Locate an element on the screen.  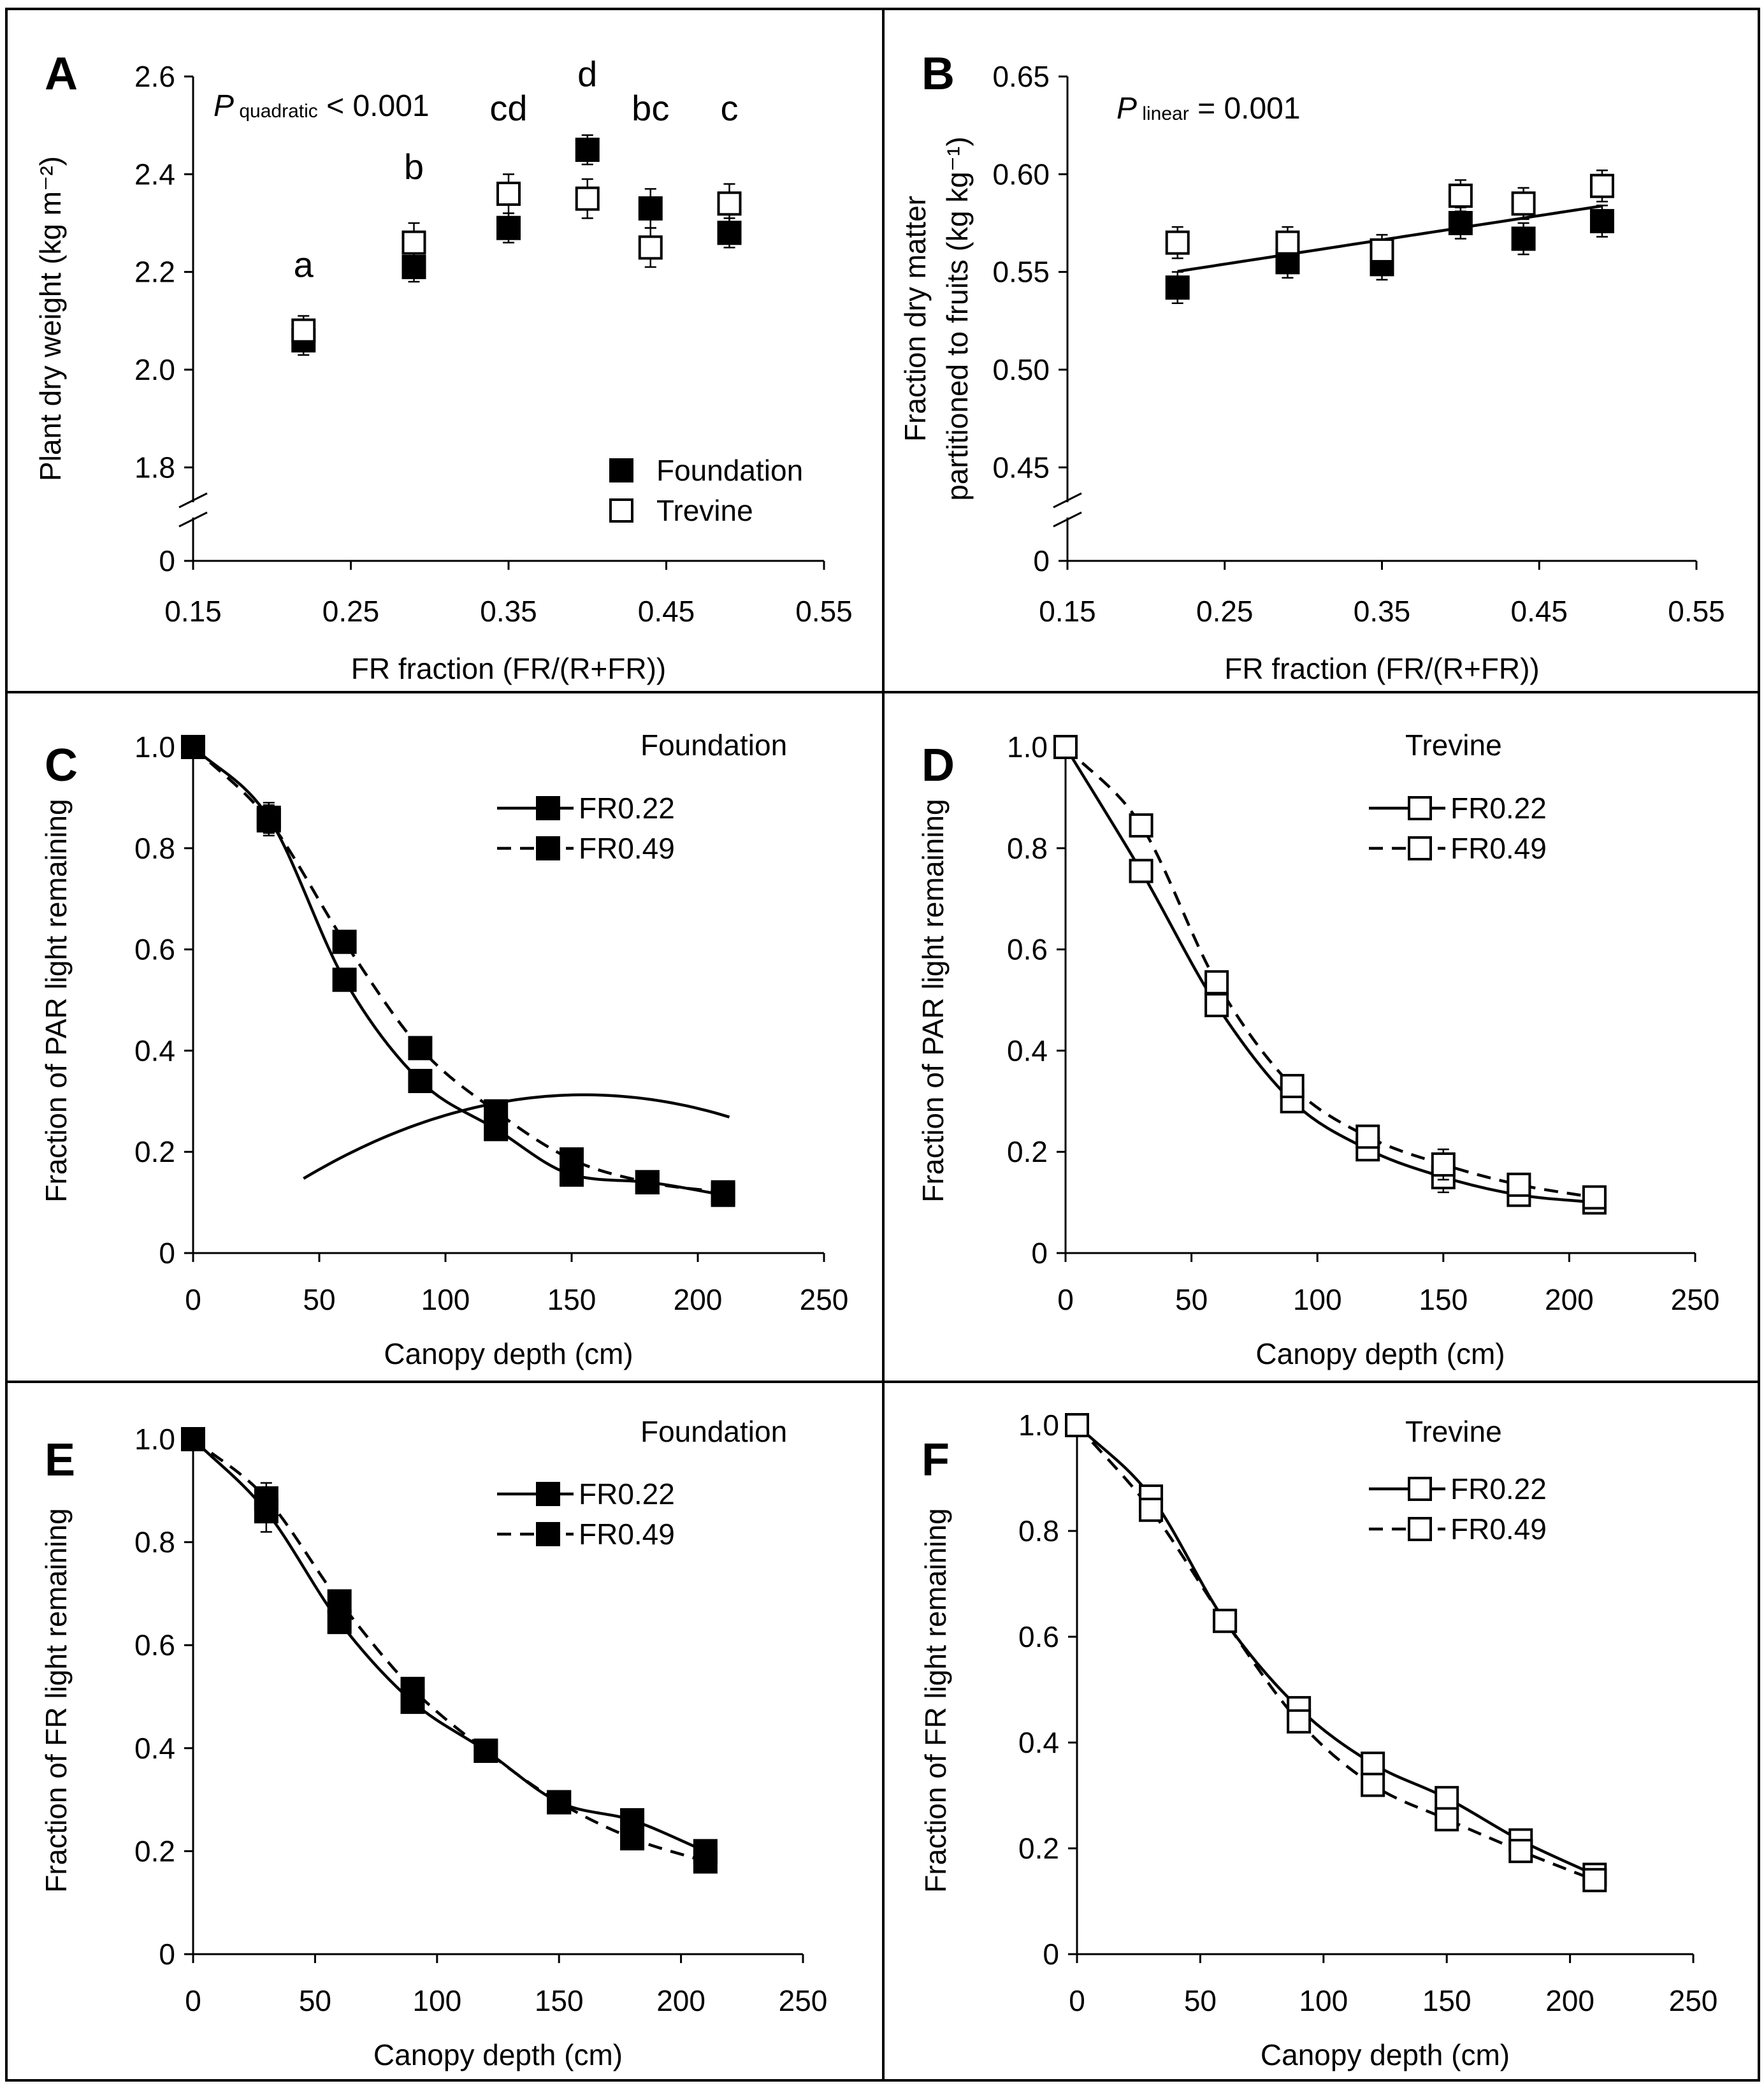
y-tick-label: 0.45 is located at coordinates (1021, 467).